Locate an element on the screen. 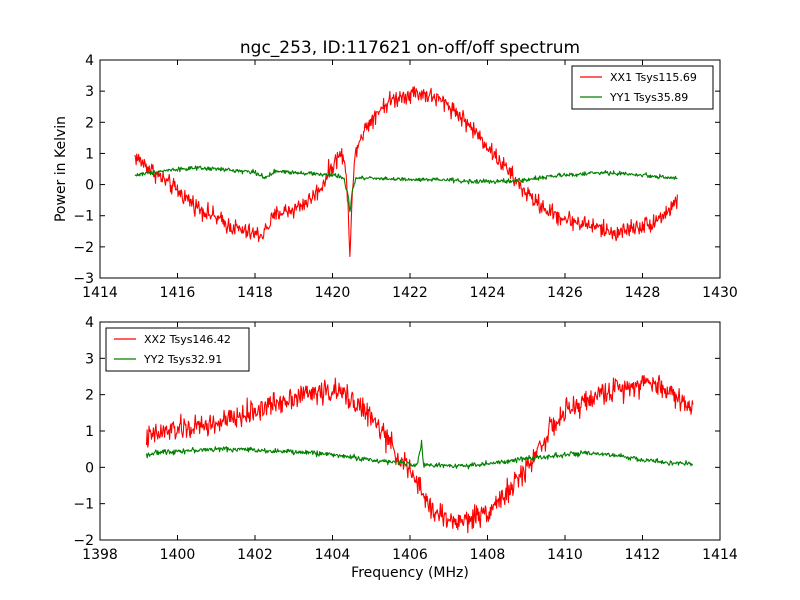 The image size is (800, 600). legend-1: XX2 Tsys146.42 YY2 Tsys32.91 is located at coordinates (177, 349).